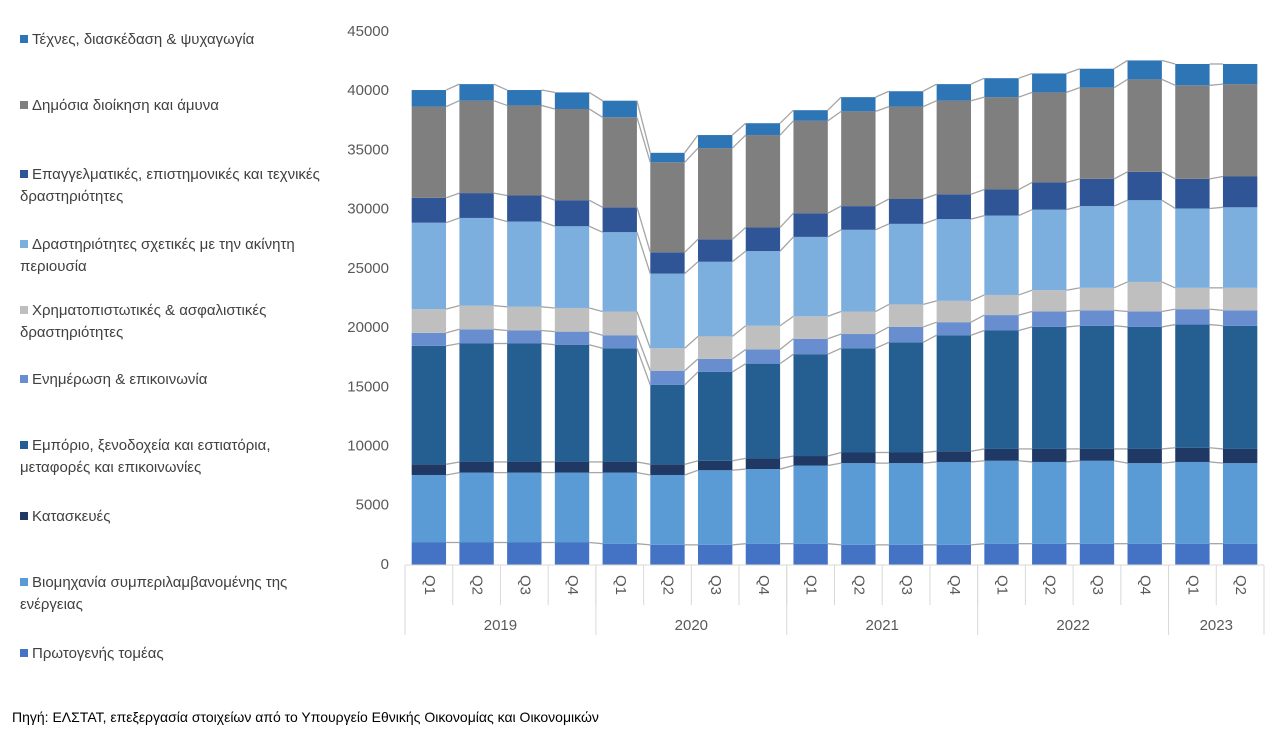  I want to click on x-tick-label: Q4, so click(954, 585).